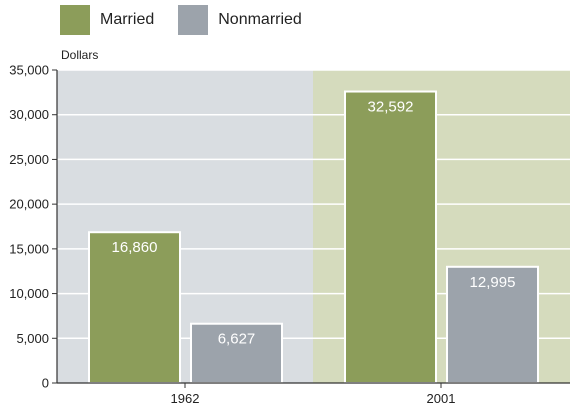 The width and height of the screenshot is (575, 410). Describe the element at coordinates (441, 398) in the screenshot. I see `x-tick-label: 2001` at that location.